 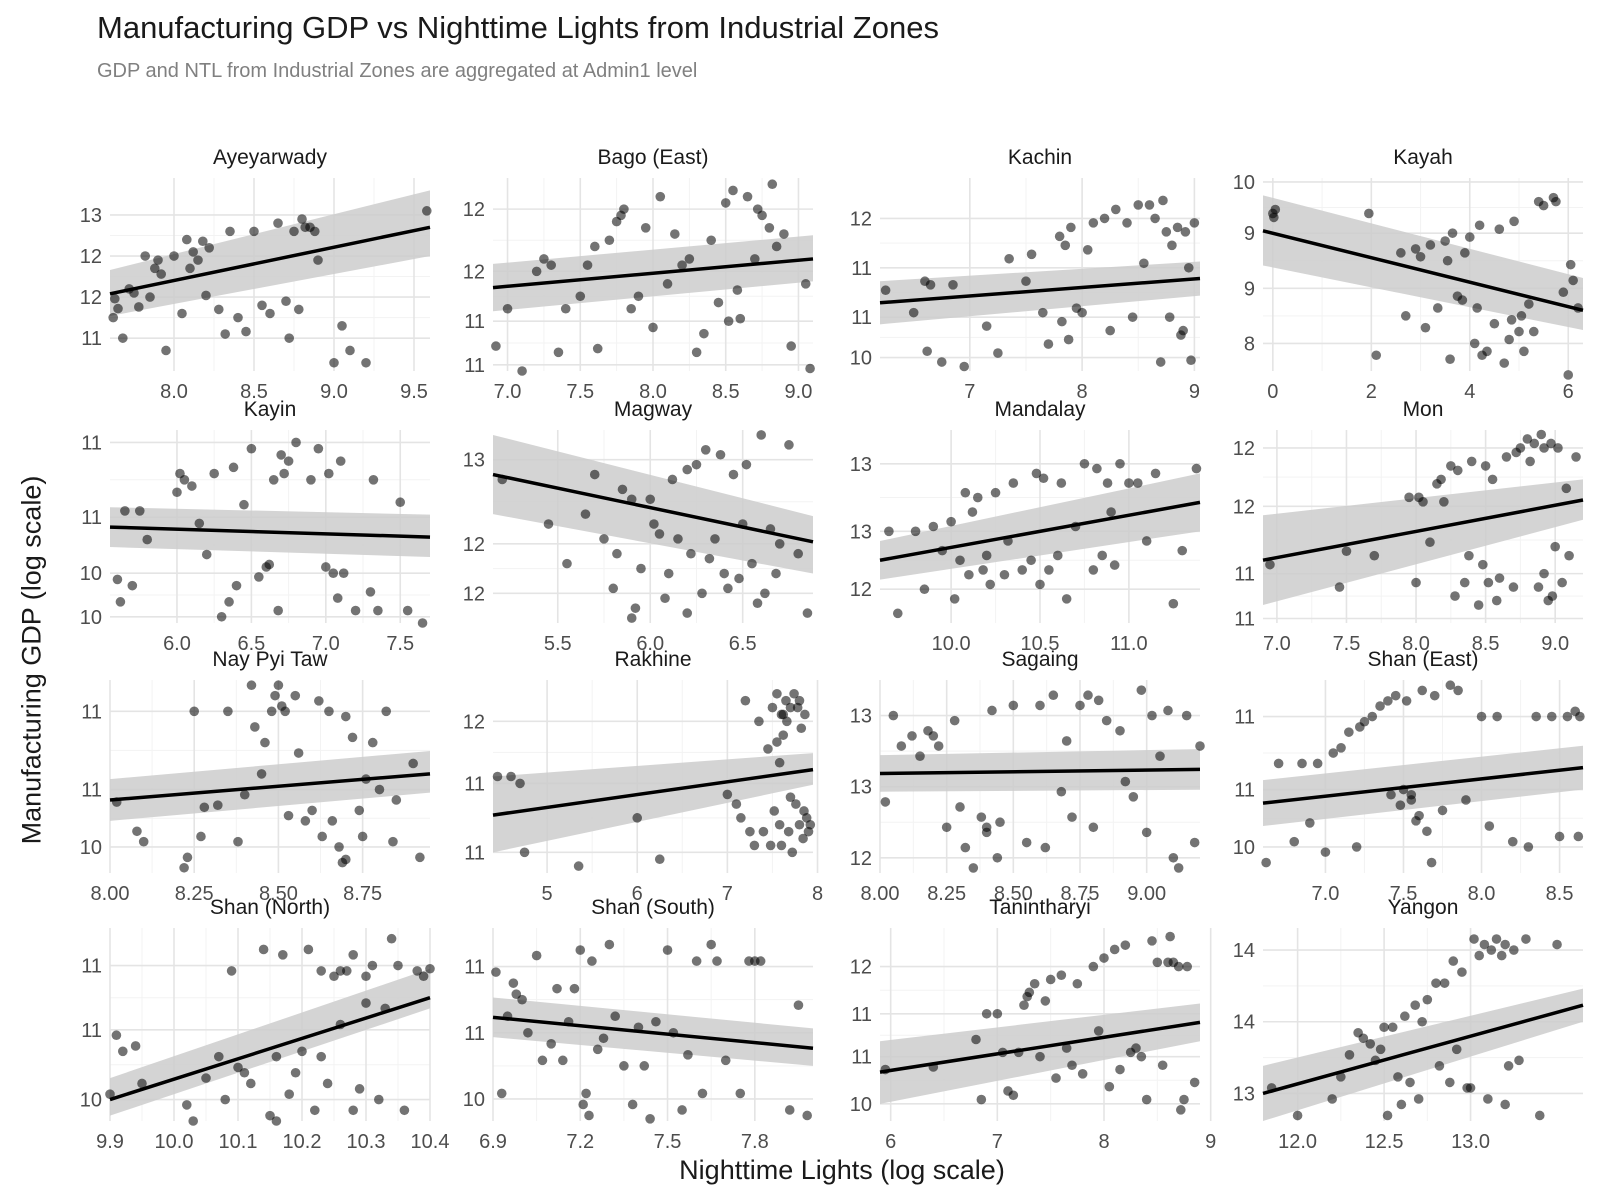 I want to click on facet-title: Sagaing, so click(x=1039, y=659).